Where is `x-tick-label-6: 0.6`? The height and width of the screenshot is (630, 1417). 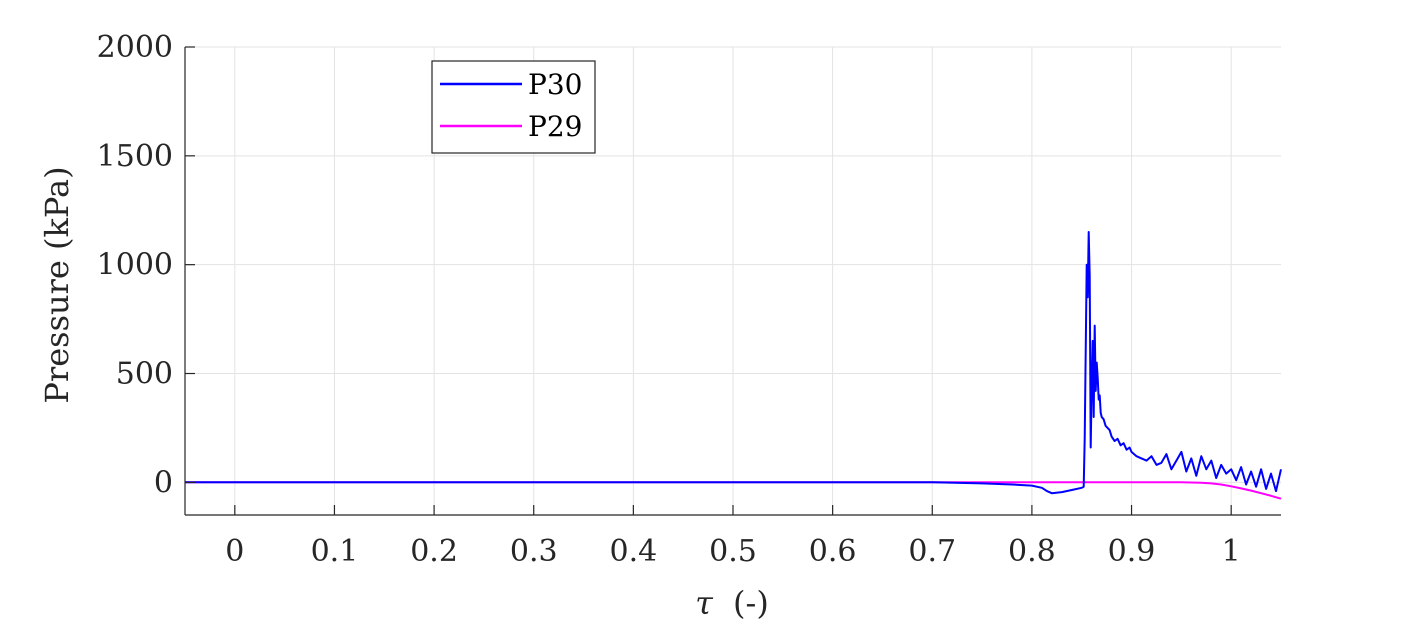
x-tick-label-6: 0.6 is located at coordinates (833, 551).